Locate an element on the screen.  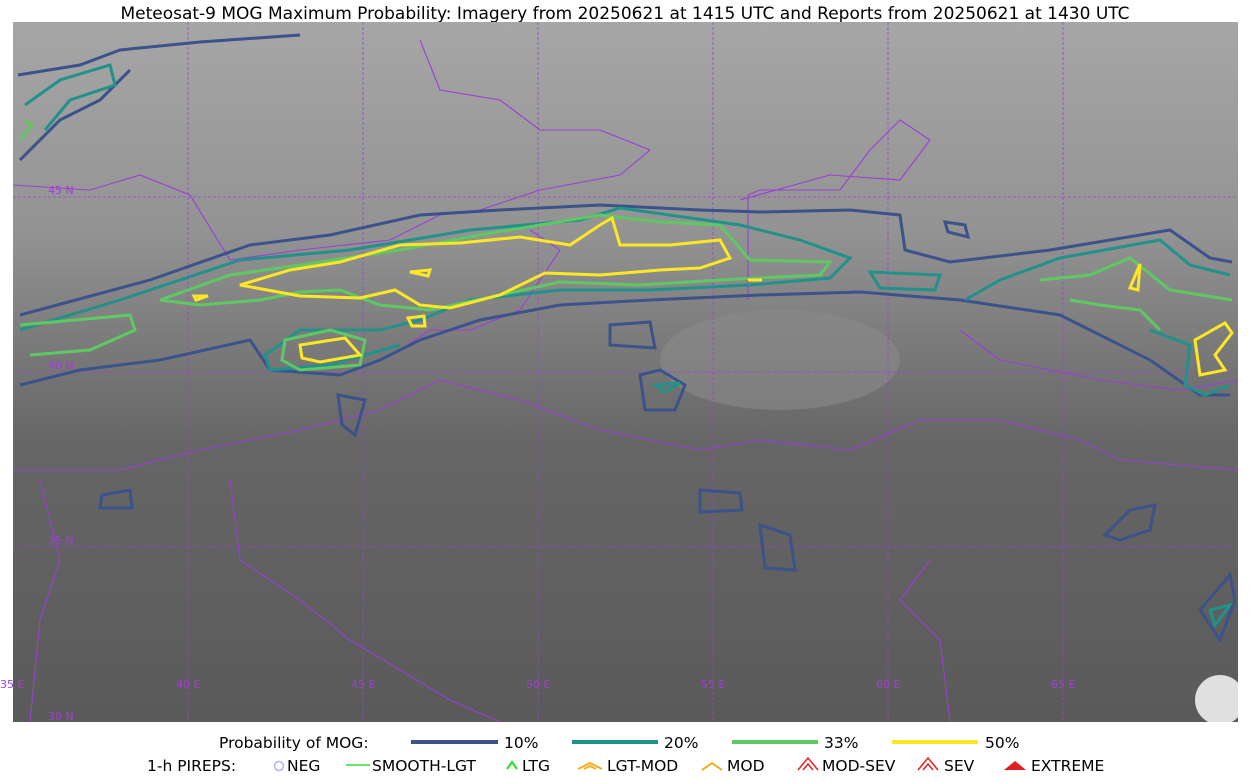
mod-icon is located at coordinates (712, 766).